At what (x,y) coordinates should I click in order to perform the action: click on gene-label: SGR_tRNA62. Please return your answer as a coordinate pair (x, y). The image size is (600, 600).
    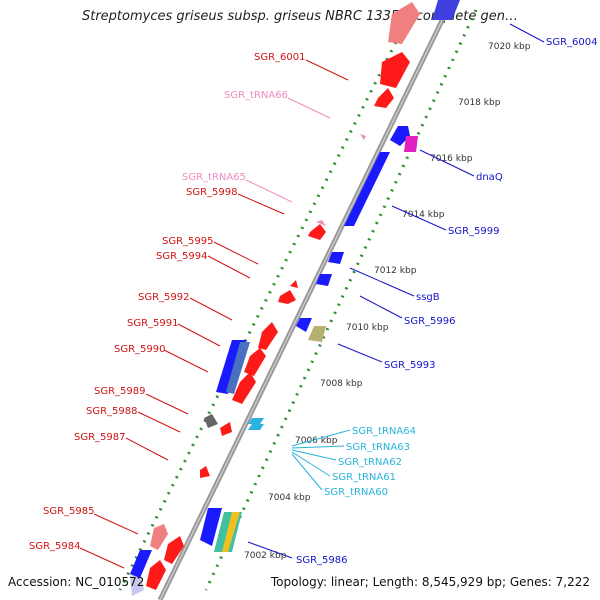
    Looking at the image, I should click on (370, 462).